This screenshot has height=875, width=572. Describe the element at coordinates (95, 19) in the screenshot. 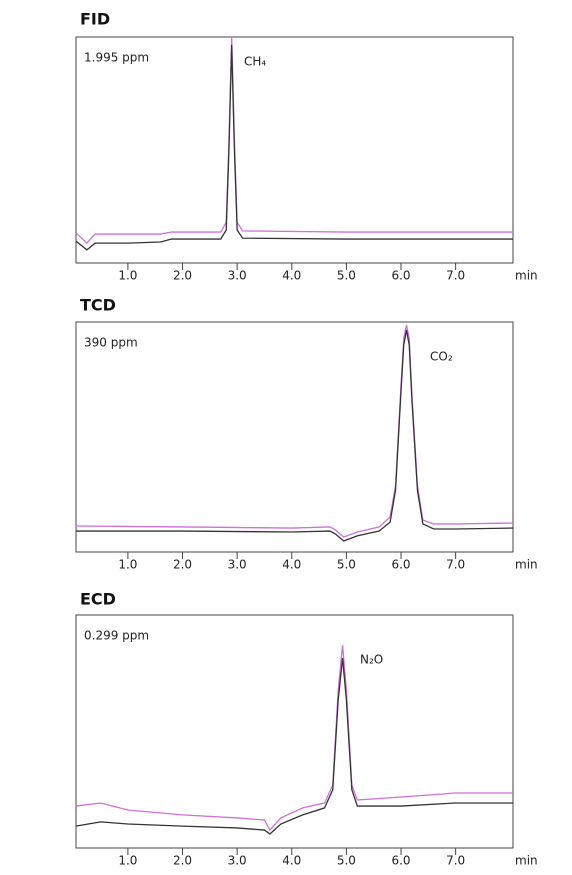

I see `panel-title: FID` at that location.